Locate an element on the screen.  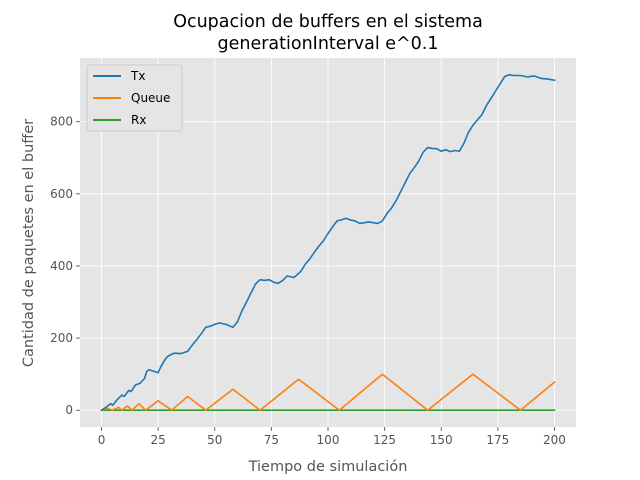
legend-label-rx: Rx is located at coordinates (138, 120).